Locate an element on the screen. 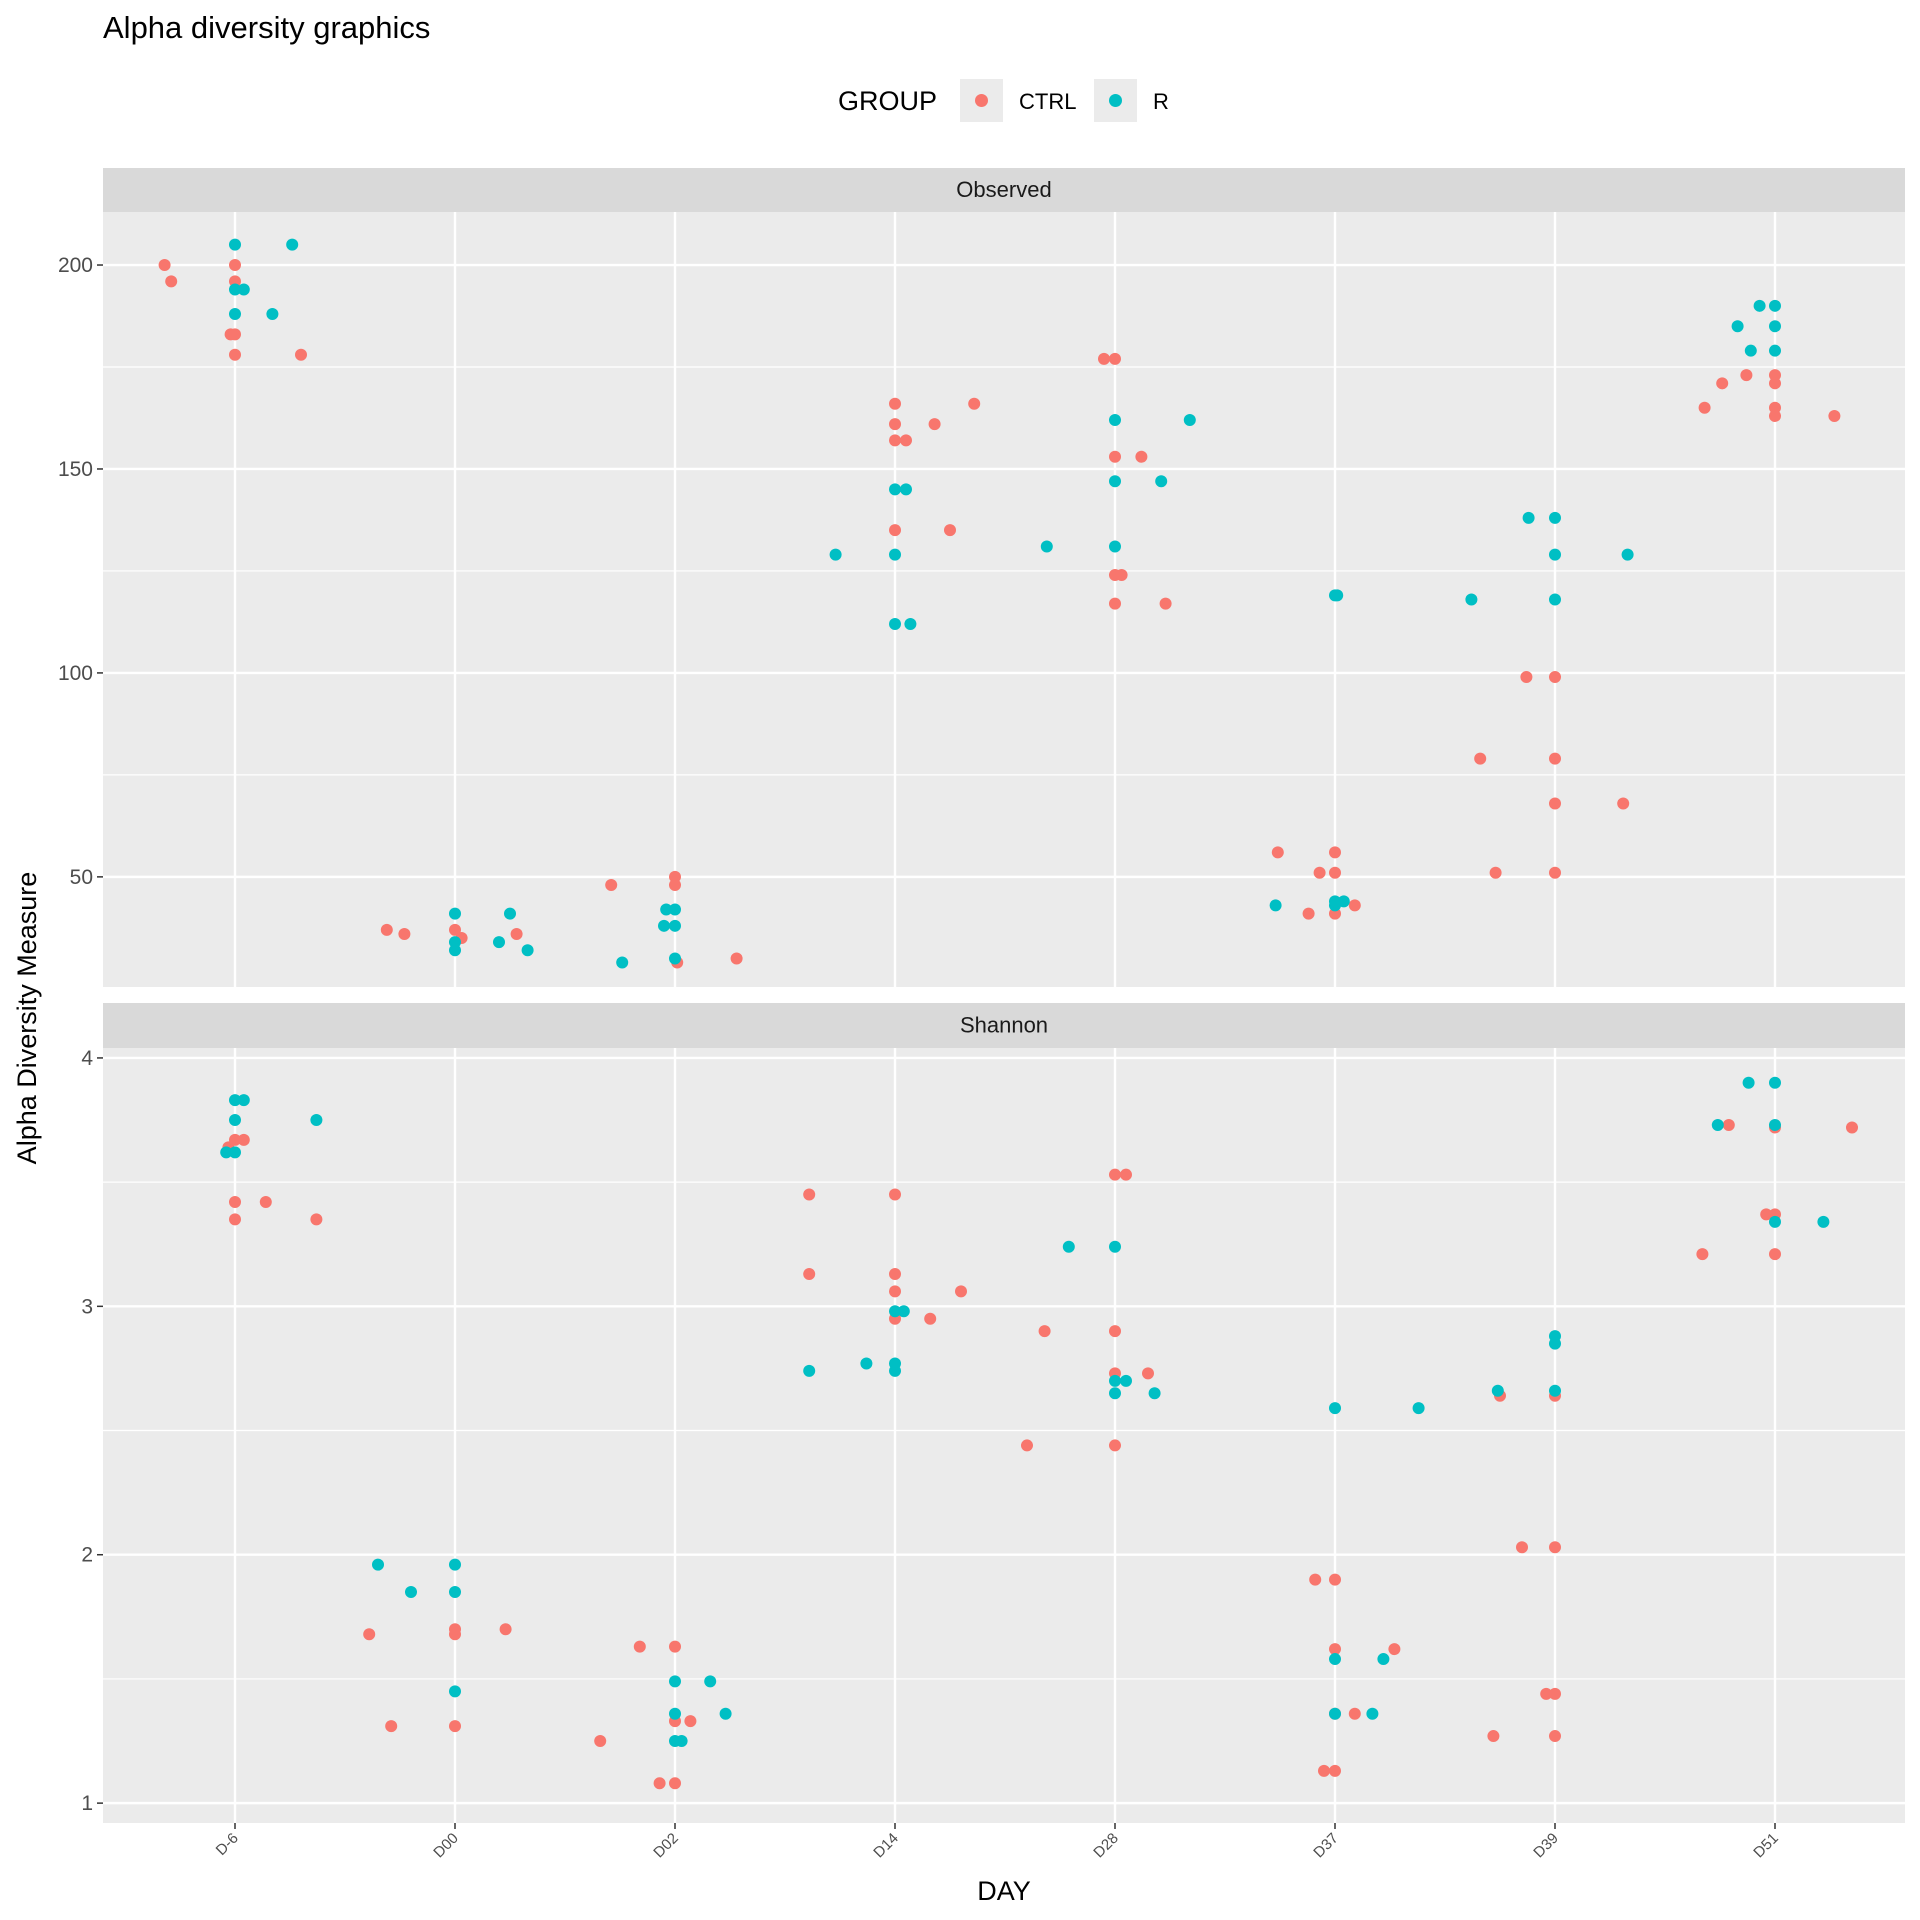 The width and height of the screenshot is (1920, 1920). x-tick-label: D39 is located at coordinates (1545, 1845).